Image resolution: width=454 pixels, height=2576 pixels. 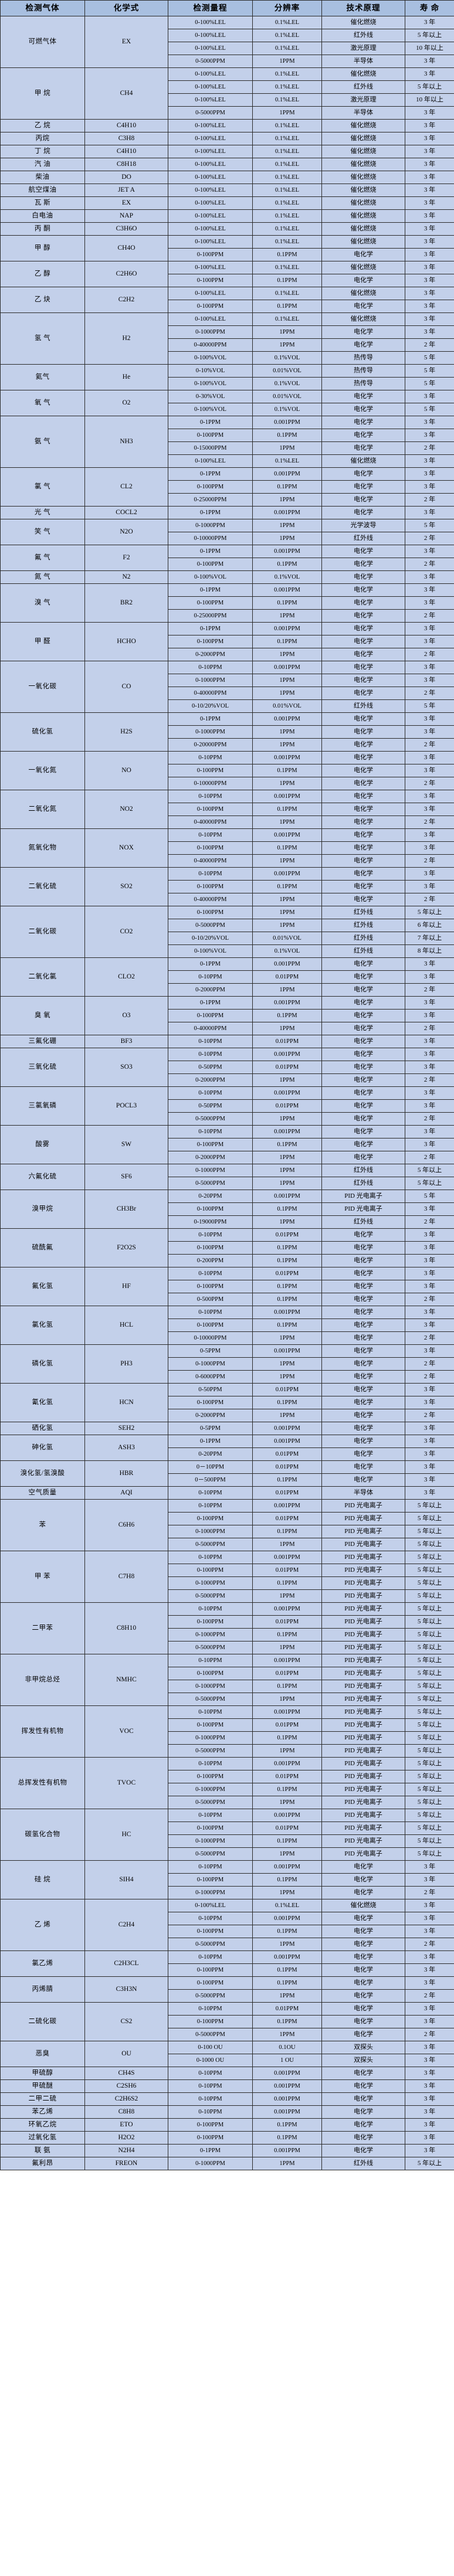 I want to click on cell-chemical-formula: NH3, so click(x=126, y=442).